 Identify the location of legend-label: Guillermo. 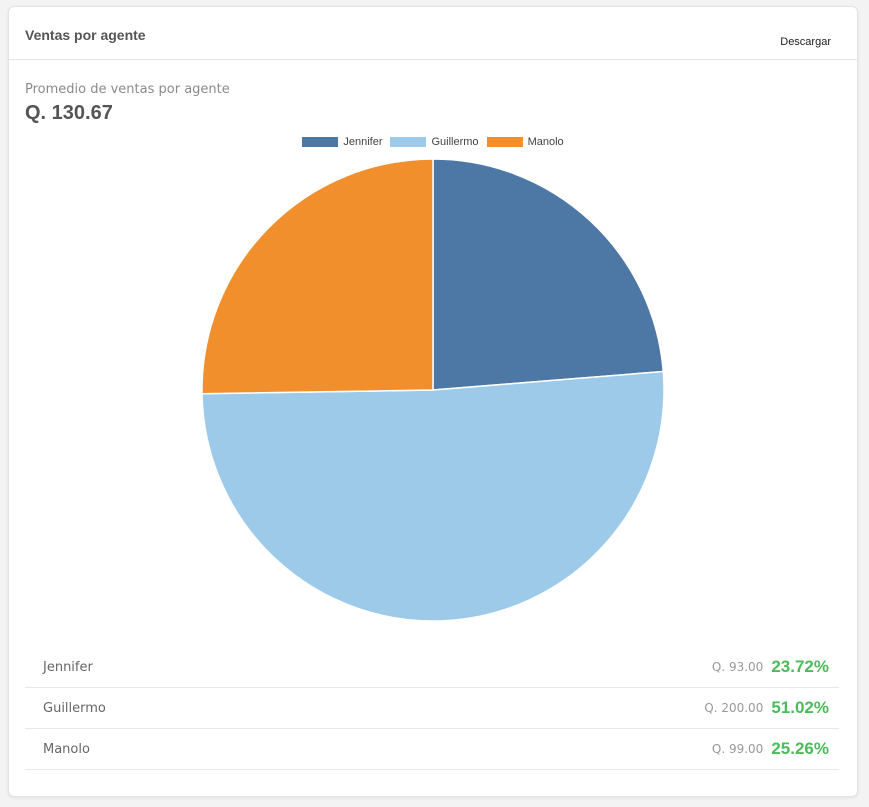
(455, 142).